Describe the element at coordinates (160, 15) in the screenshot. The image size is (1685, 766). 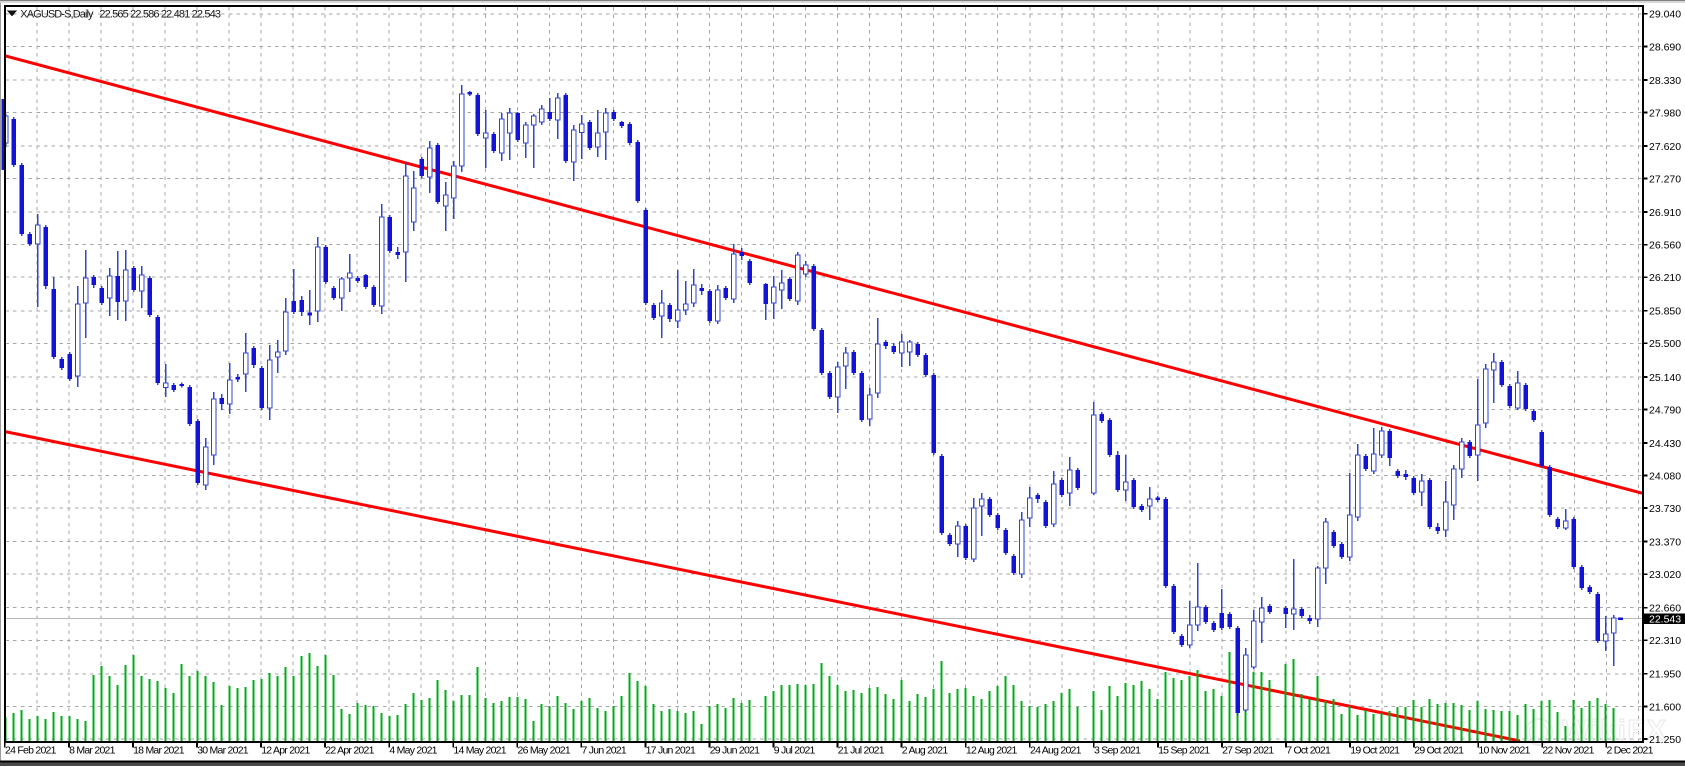
I see `svg-text: 22.565 22.586 22.481 22.543` at that location.